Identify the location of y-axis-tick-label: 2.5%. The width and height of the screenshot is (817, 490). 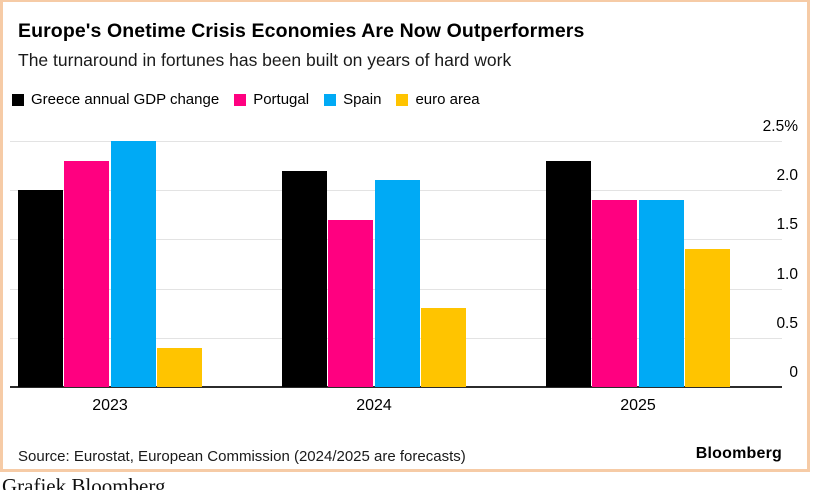
(780, 126).